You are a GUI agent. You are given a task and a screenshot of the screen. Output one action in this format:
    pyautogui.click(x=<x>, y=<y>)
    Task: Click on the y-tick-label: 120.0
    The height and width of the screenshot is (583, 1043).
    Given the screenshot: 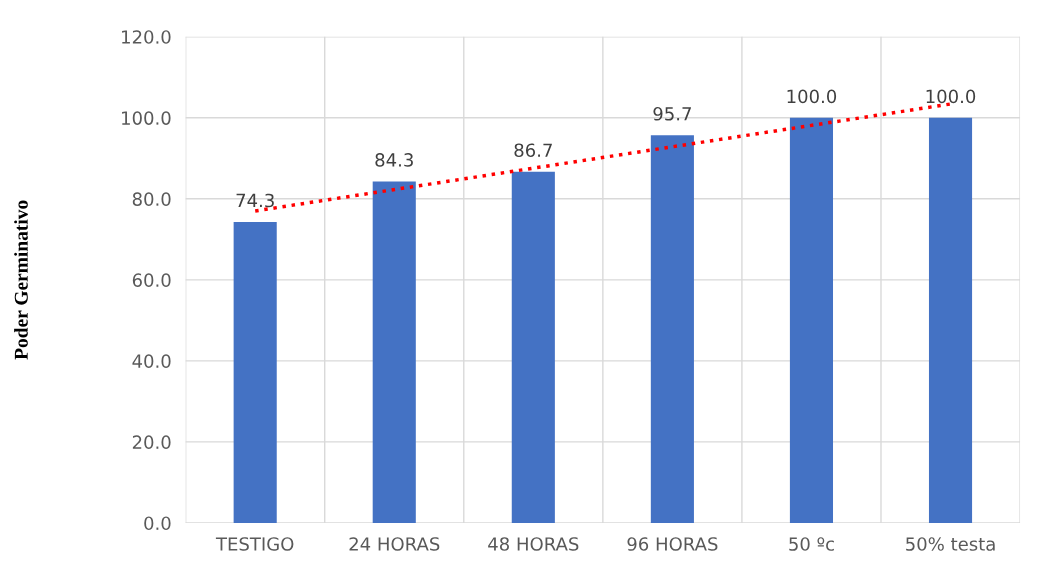 What is the action you would take?
    pyautogui.click(x=146, y=37)
    